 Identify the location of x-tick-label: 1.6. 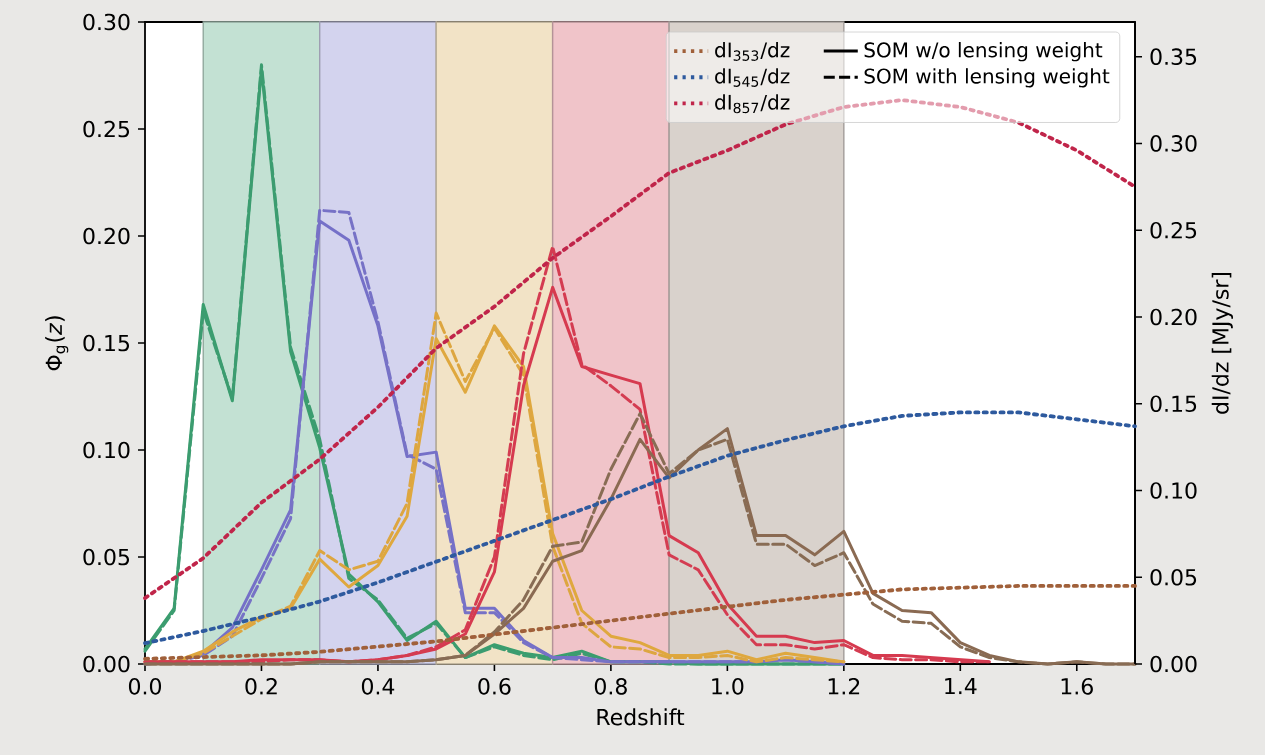
(1077, 686).